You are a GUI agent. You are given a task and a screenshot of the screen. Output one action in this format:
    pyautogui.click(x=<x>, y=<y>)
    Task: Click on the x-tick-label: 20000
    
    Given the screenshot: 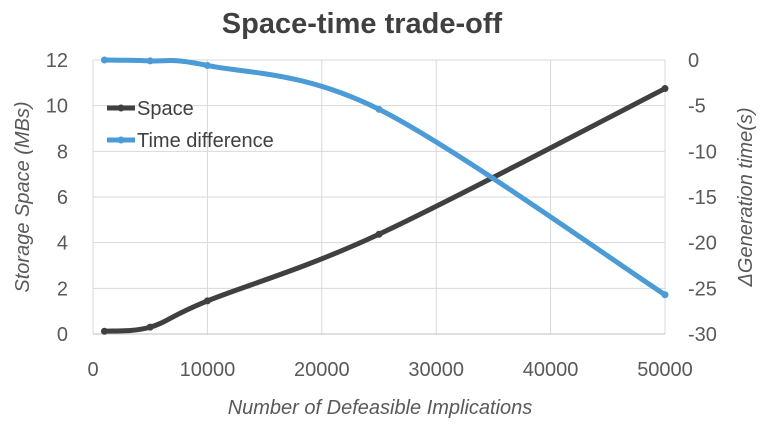 What is the action you would take?
    pyautogui.click(x=322, y=370)
    